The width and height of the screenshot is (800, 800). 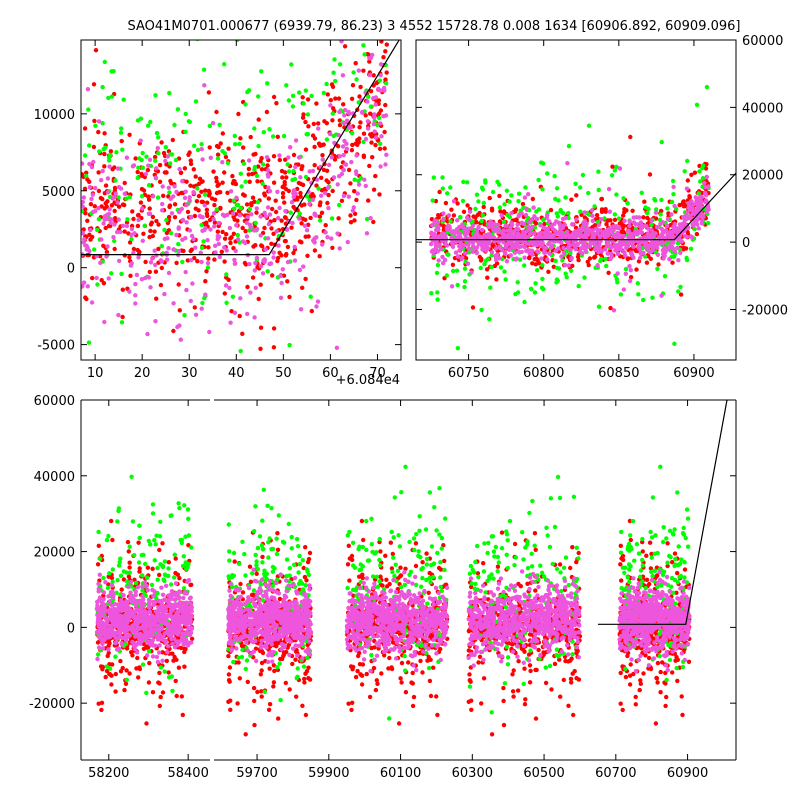 What do you see at coordinates (58, 192) in the screenshot?
I see `zoom-left-ytick-label: 5000` at bounding box center [58, 192].